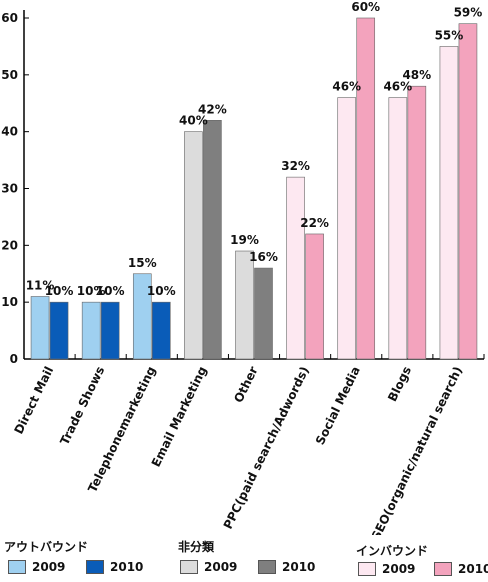 The width and height of the screenshot is (488, 582). Describe the element at coordinates (212, 109) in the screenshot. I see `data-label-2010: 42%` at that location.